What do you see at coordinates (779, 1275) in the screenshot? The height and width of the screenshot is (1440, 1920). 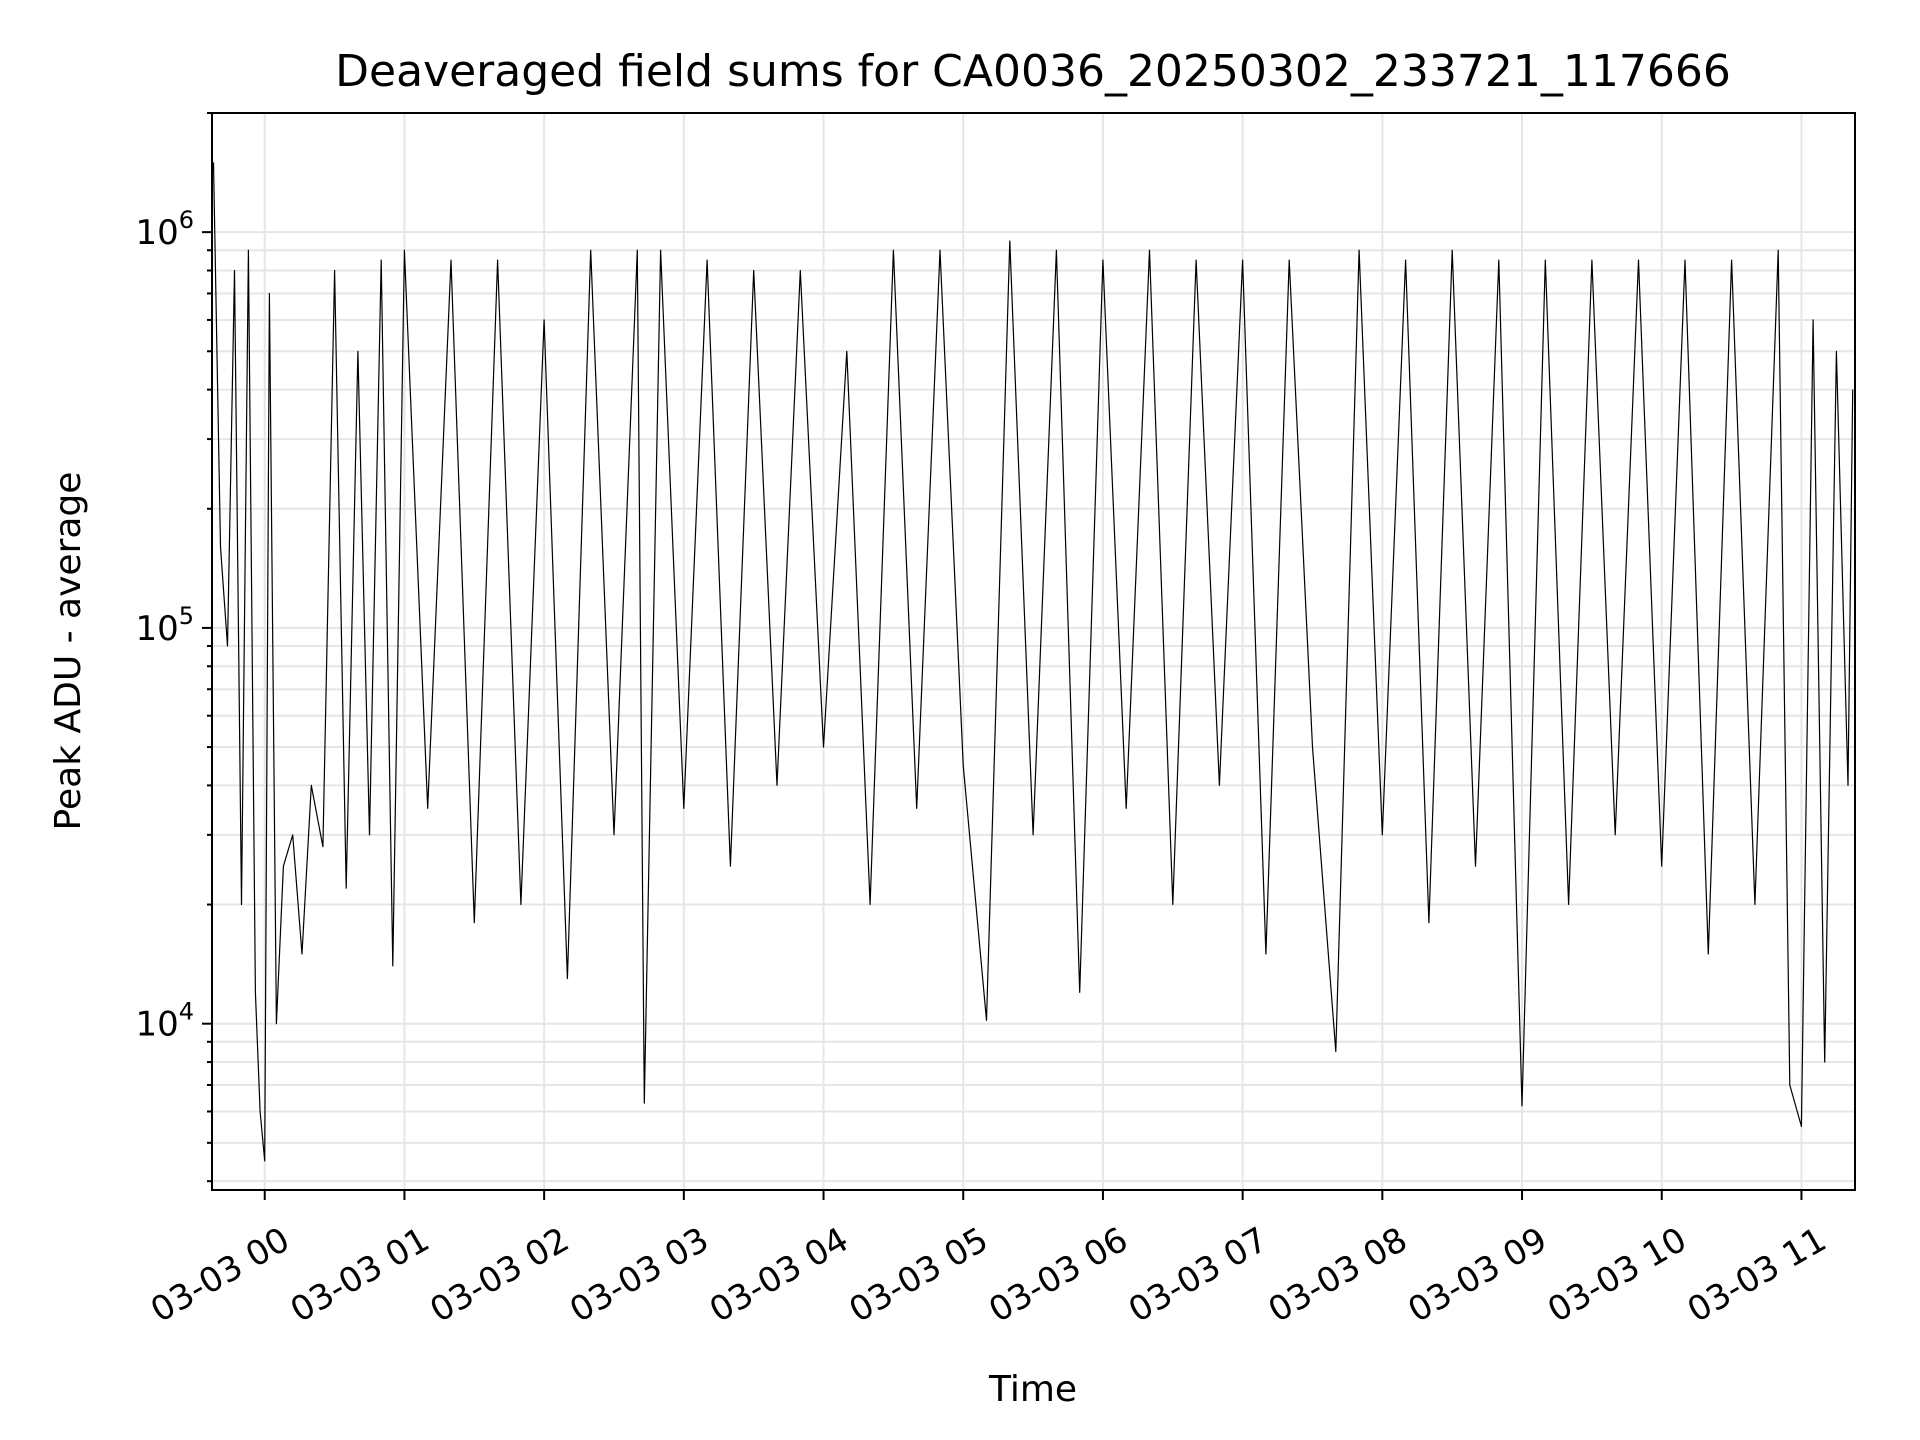 I see `x-tick-label: 03-03 04` at bounding box center [779, 1275].